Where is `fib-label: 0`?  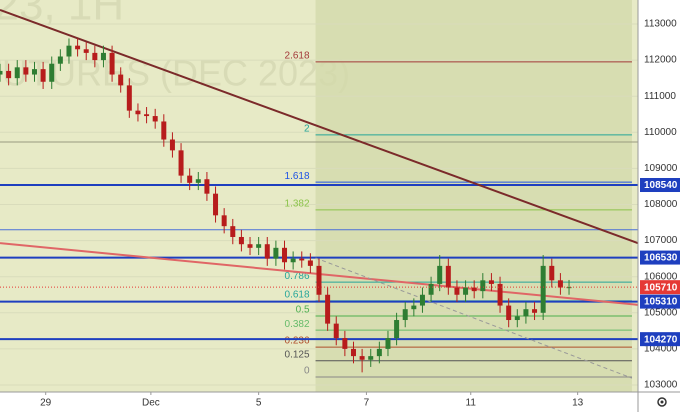 fib-label: 0 is located at coordinates (307, 371).